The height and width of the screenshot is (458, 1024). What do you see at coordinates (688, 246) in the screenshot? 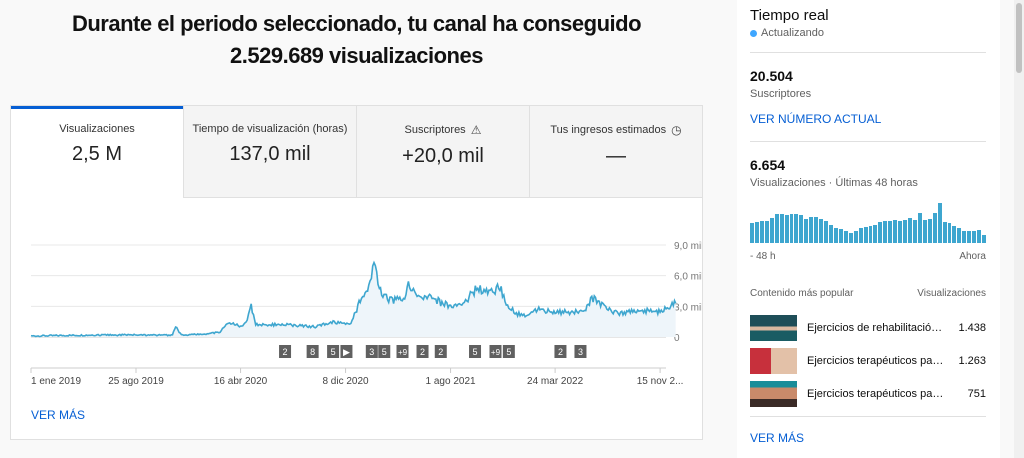
I see `y-tick-label: 9,0 mil` at bounding box center [688, 246].